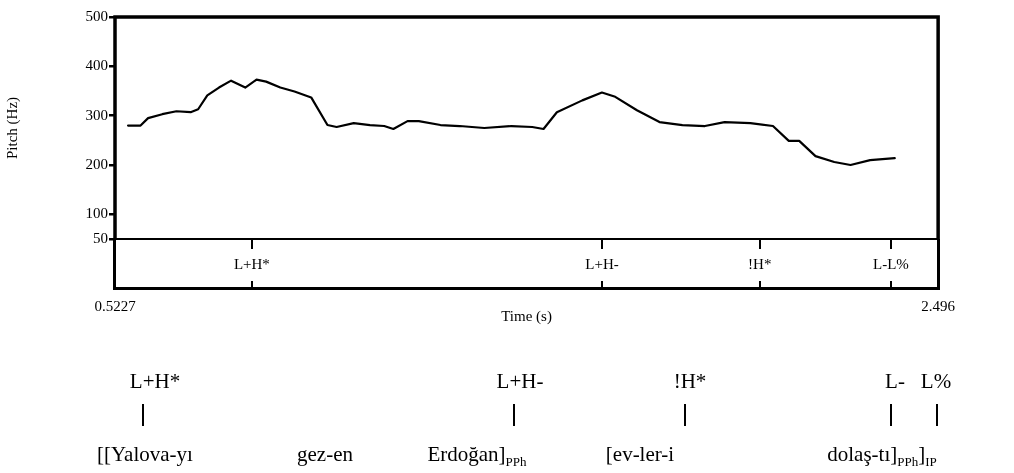  What do you see at coordinates (526, 316) in the screenshot?
I see `x-axis-title: Time (s)` at bounding box center [526, 316].